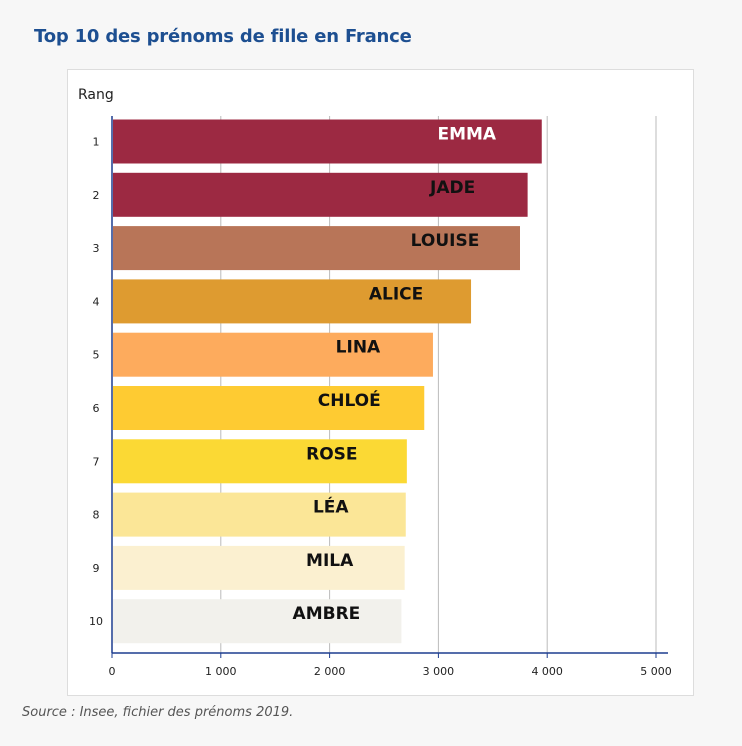 This screenshot has width=742, height=746. What do you see at coordinates (221, 671) in the screenshot?
I see `x-tick-label: 1 000` at bounding box center [221, 671].